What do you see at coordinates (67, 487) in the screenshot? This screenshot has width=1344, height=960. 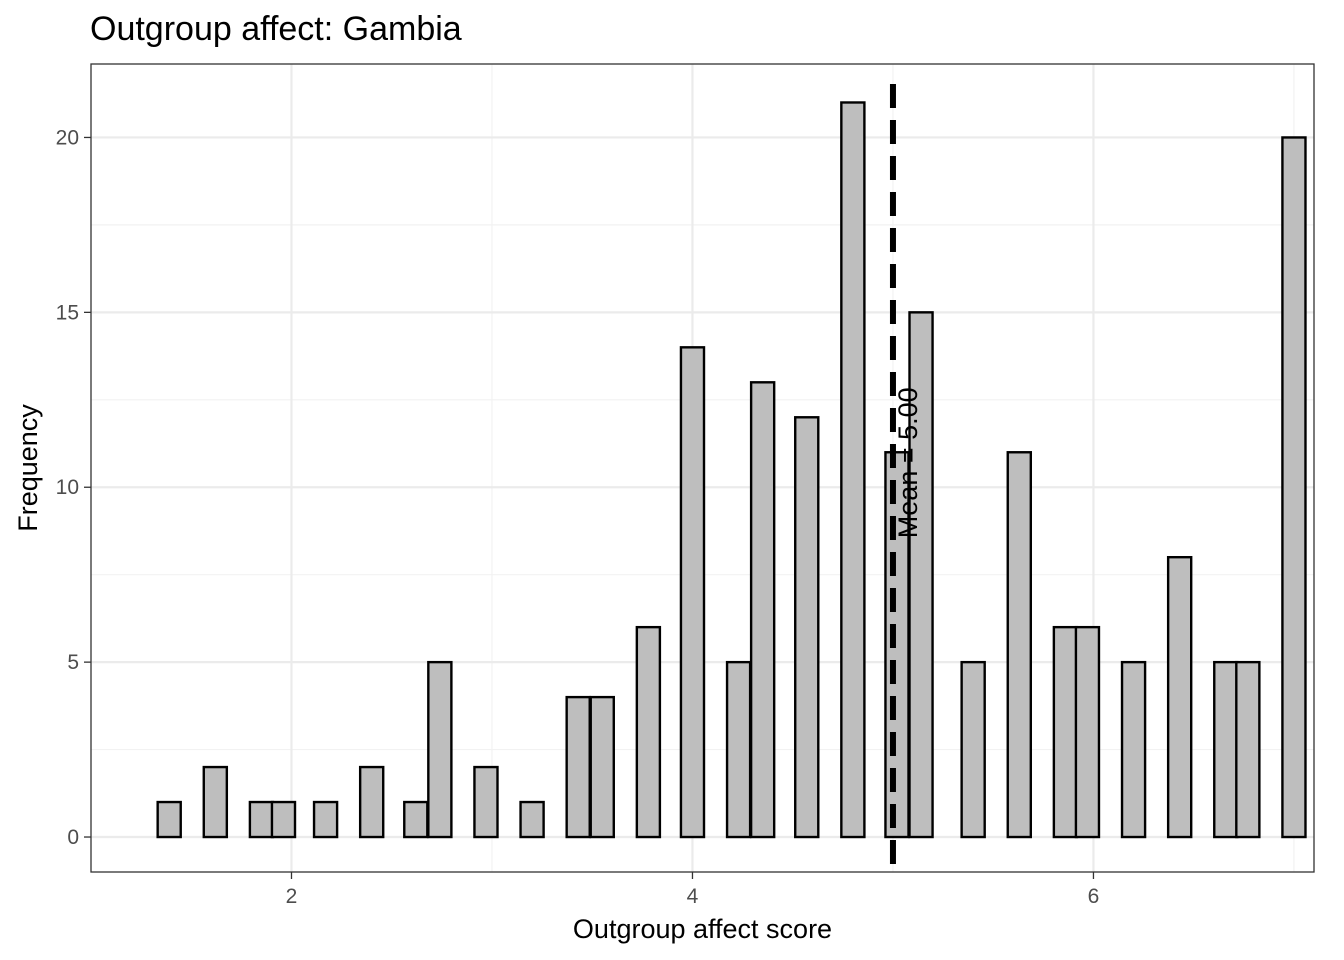 I see `y-tick-label: 10` at bounding box center [67, 487].